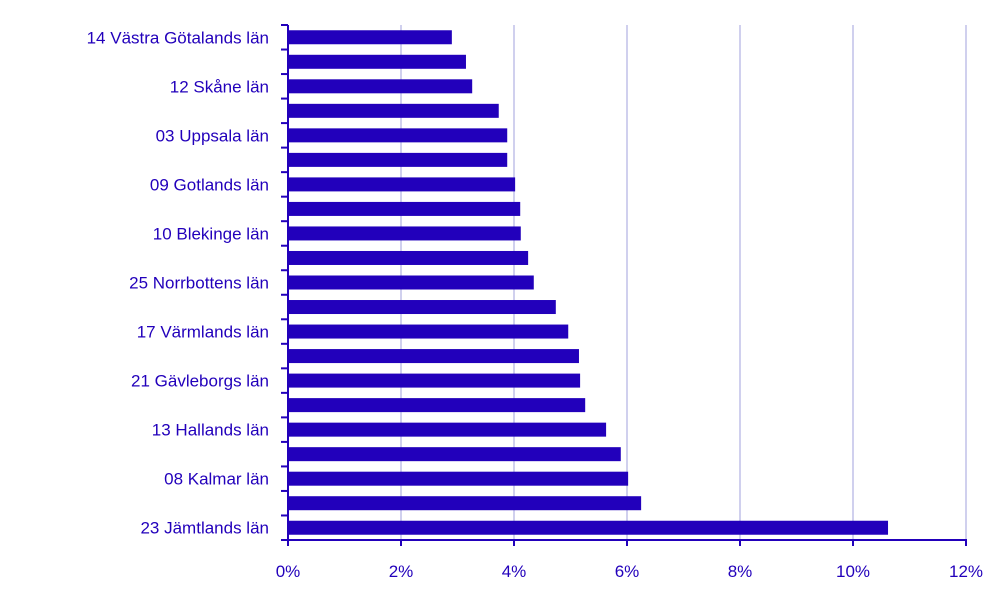 Image resolution: width=1004 pixels, height=589 pixels. What do you see at coordinates (178, 37) in the screenshot?
I see `category-label: 14 Västra Götalands län` at bounding box center [178, 37].